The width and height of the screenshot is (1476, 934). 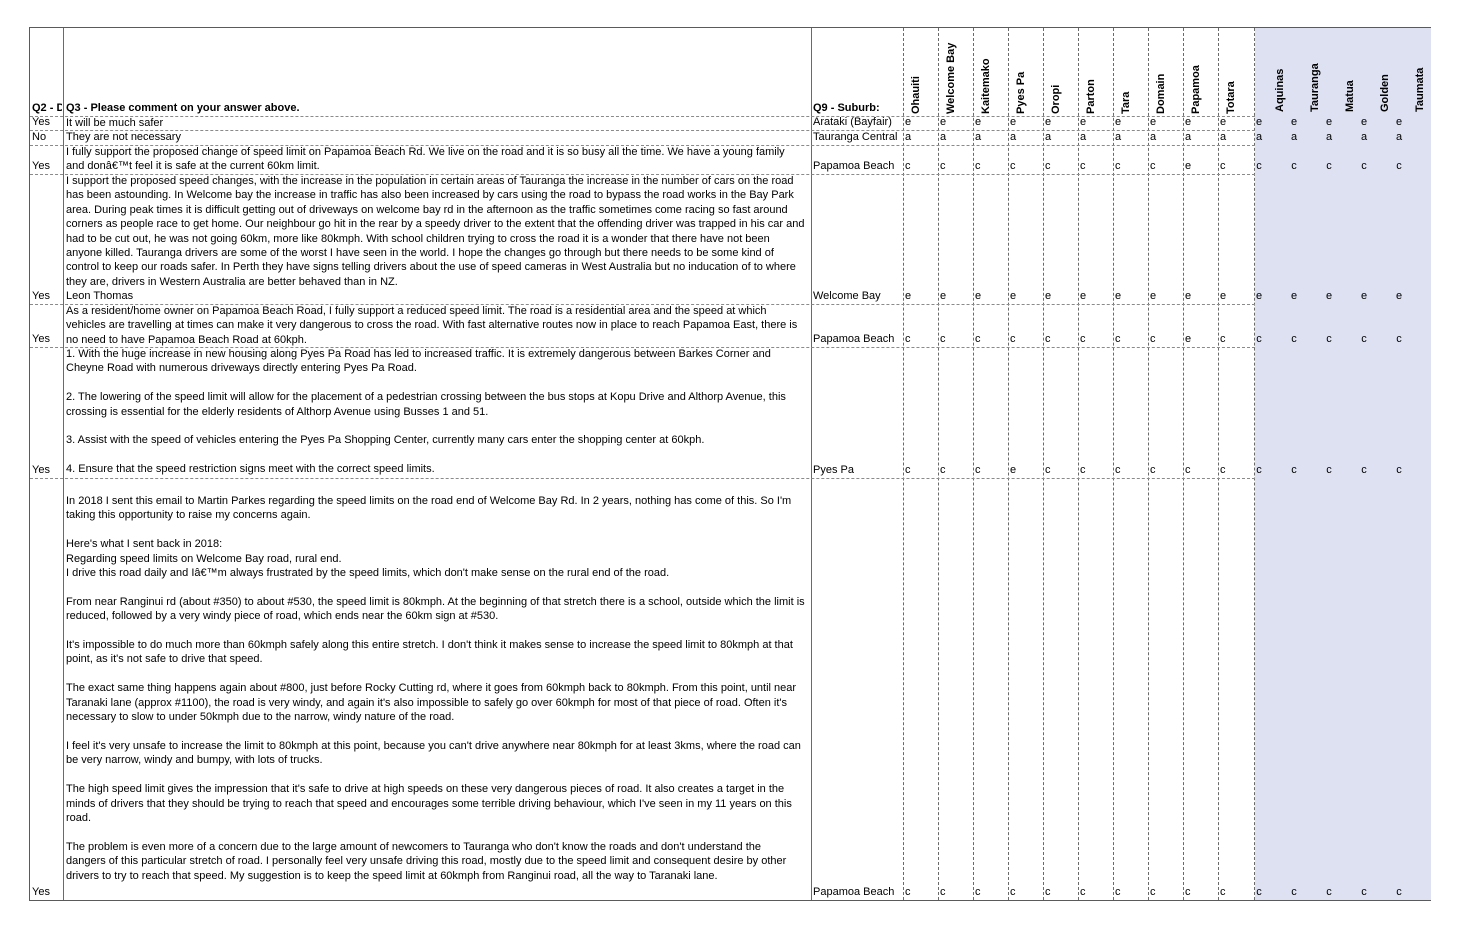 What do you see at coordinates (1231, 97) in the screenshot?
I see `area-header: Totara` at bounding box center [1231, 97].